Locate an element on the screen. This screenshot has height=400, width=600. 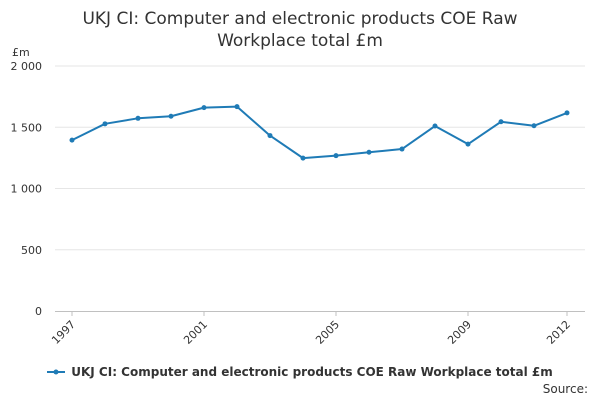
y-tick-label: 500 is located at coordinates (31, 250).